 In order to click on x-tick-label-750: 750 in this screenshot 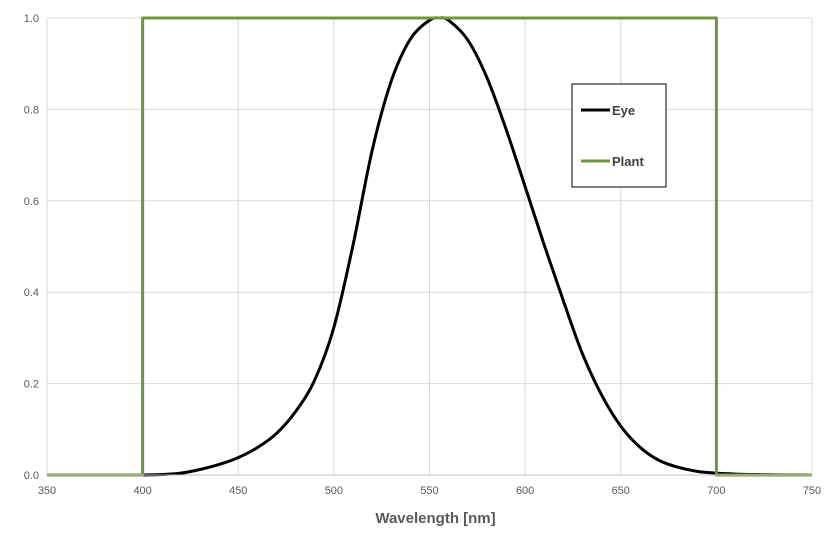, I will do `click(812, 491)`.